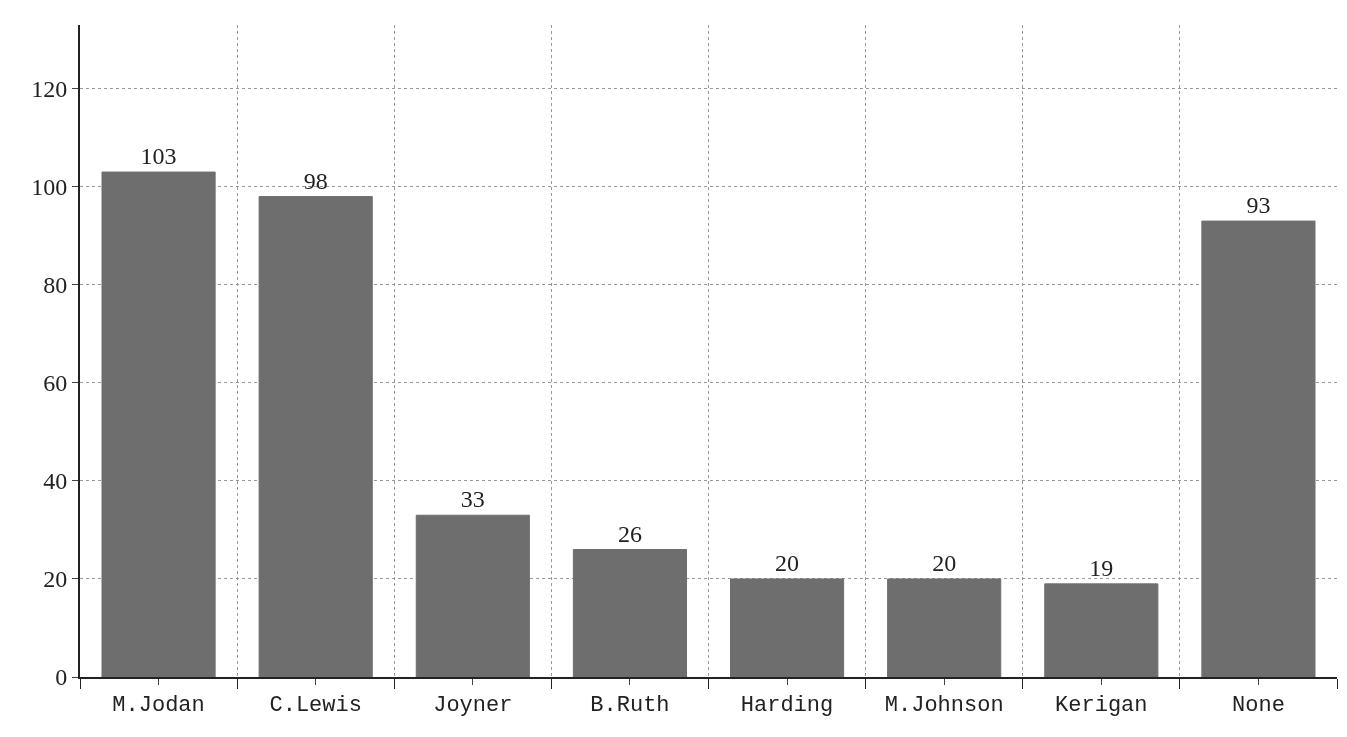  Describe the element at coordinates (49, 187) in the screenshot. I see `y-tick-label: 100` at that location.